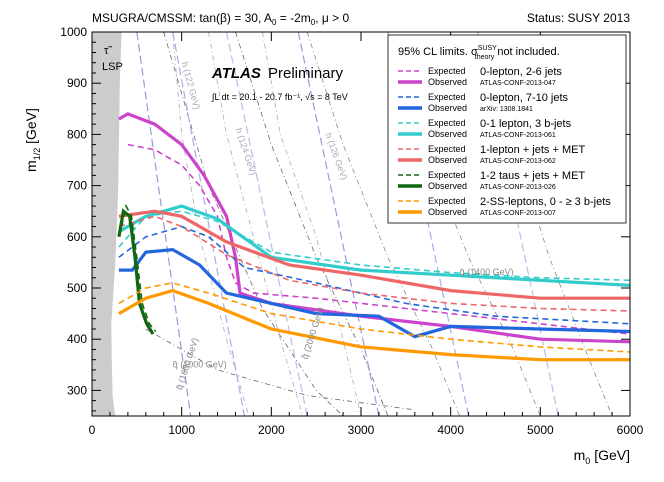 This screenshot has height=482, width=664. What do you see at coordinates (506, 109) in the screenshot?
I see `legend-series-ref-1: arXiv: 1308.1841` at bounding box center [506, 109].